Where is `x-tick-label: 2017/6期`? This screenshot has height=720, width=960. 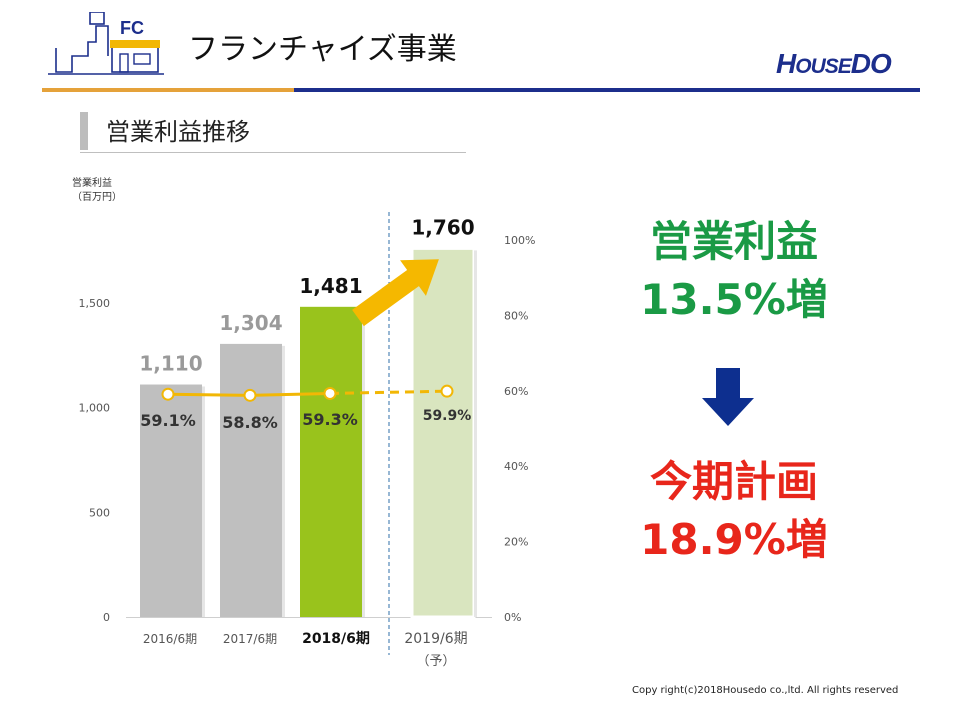
x-tick-label: 2017/6期 is located at coordinates (250, 639).